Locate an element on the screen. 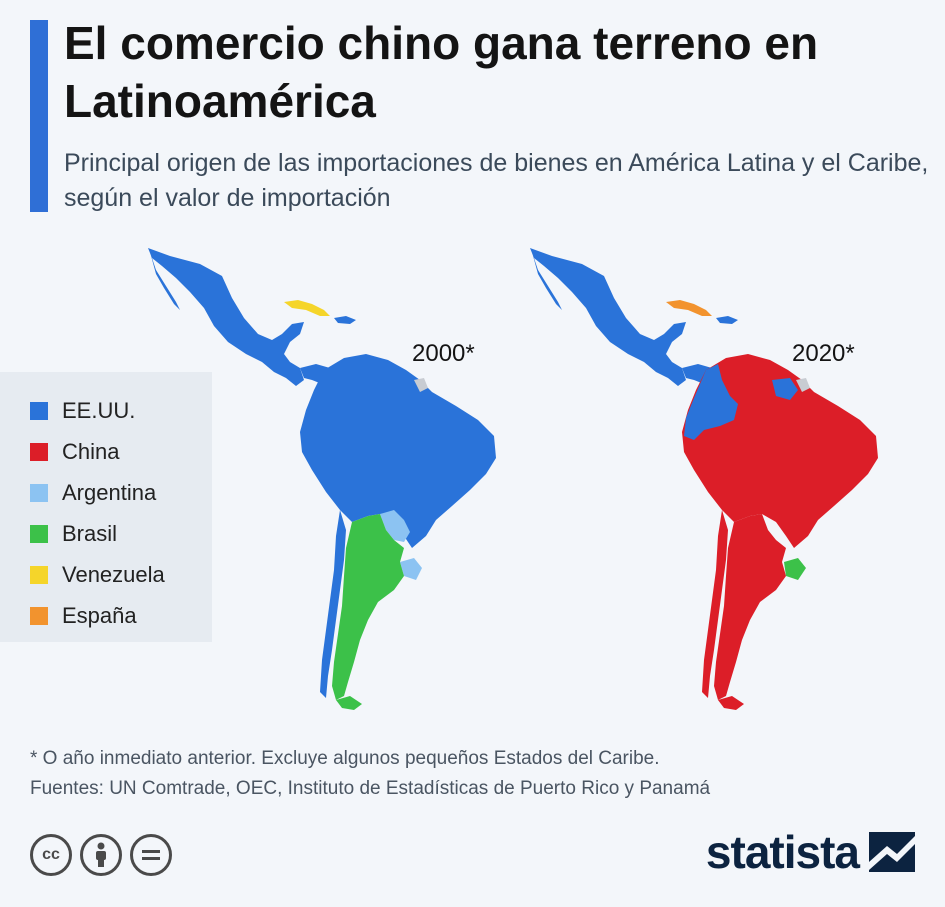 Image resolution: width=945 pixels, height=907 pixels. map-2000-chile-coast is located at coordinates (333, 604).